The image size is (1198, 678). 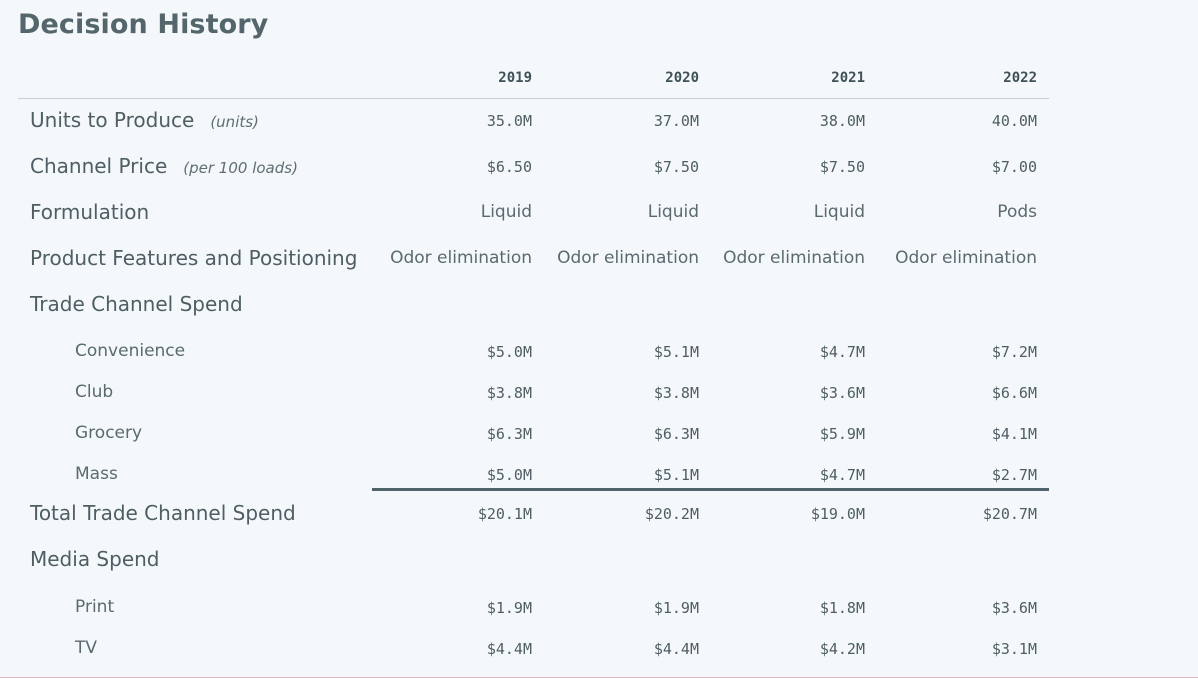 What do you see at coordinates (676, 393) in the screenshot?
I see `club-value-2020: $3.8M` at bounding box center [676, 393].